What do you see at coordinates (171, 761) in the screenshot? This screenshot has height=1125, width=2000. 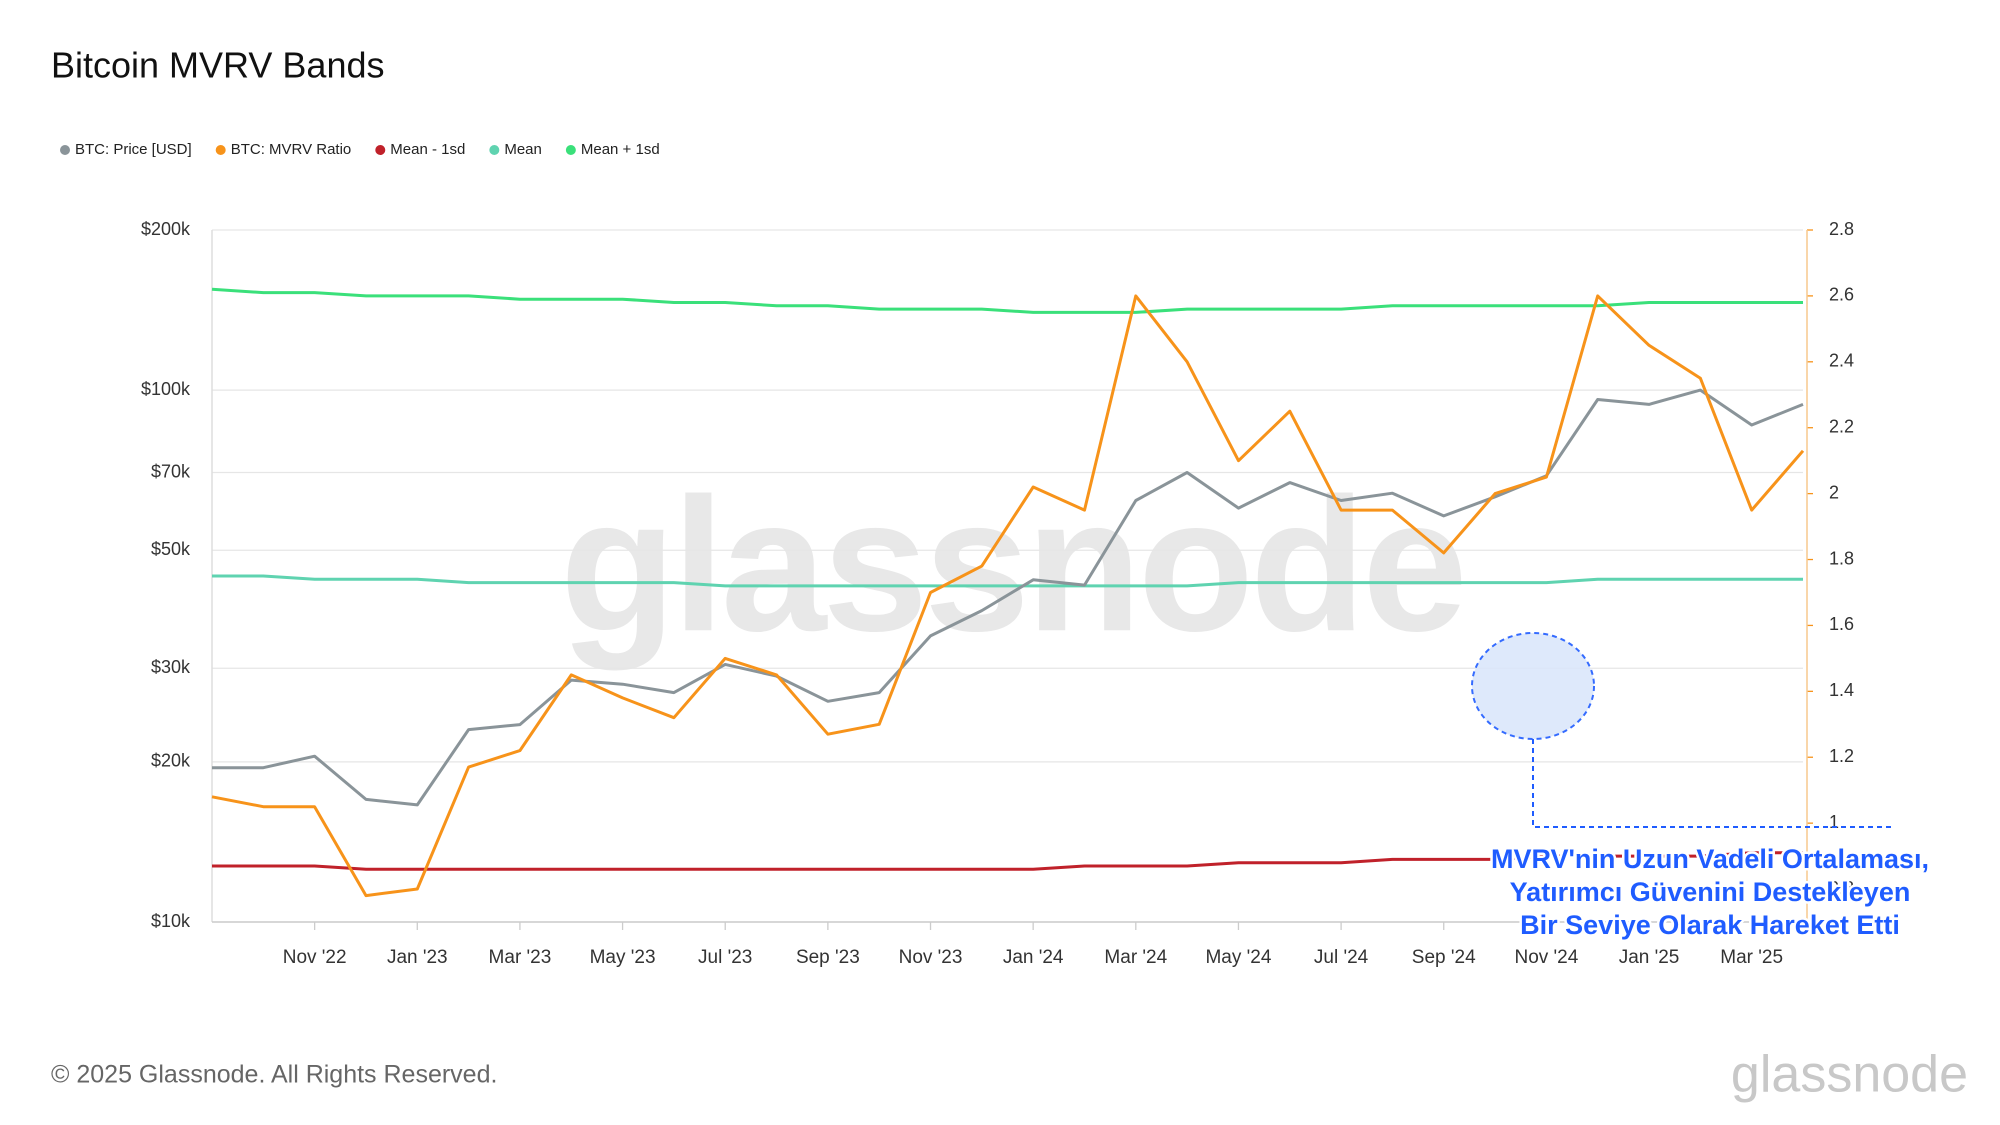 I see `y-tick-label: $20k` at bounding box center [171, 761].